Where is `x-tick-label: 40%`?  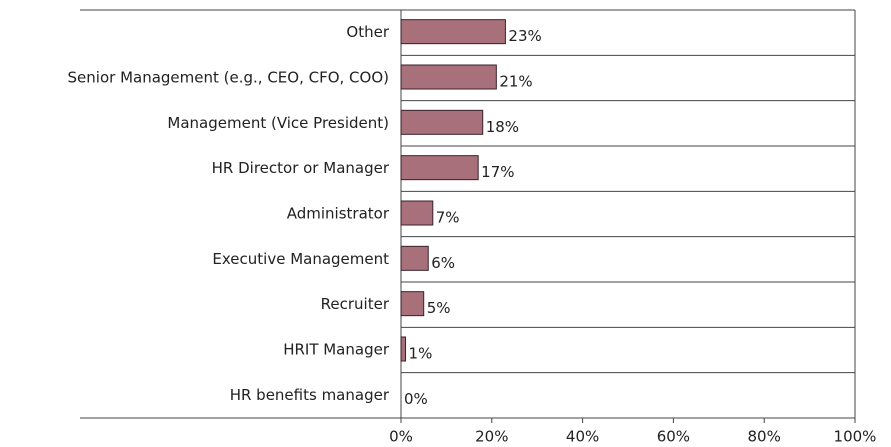 x-tick-label: 40% is located at coordinates (582, 437).